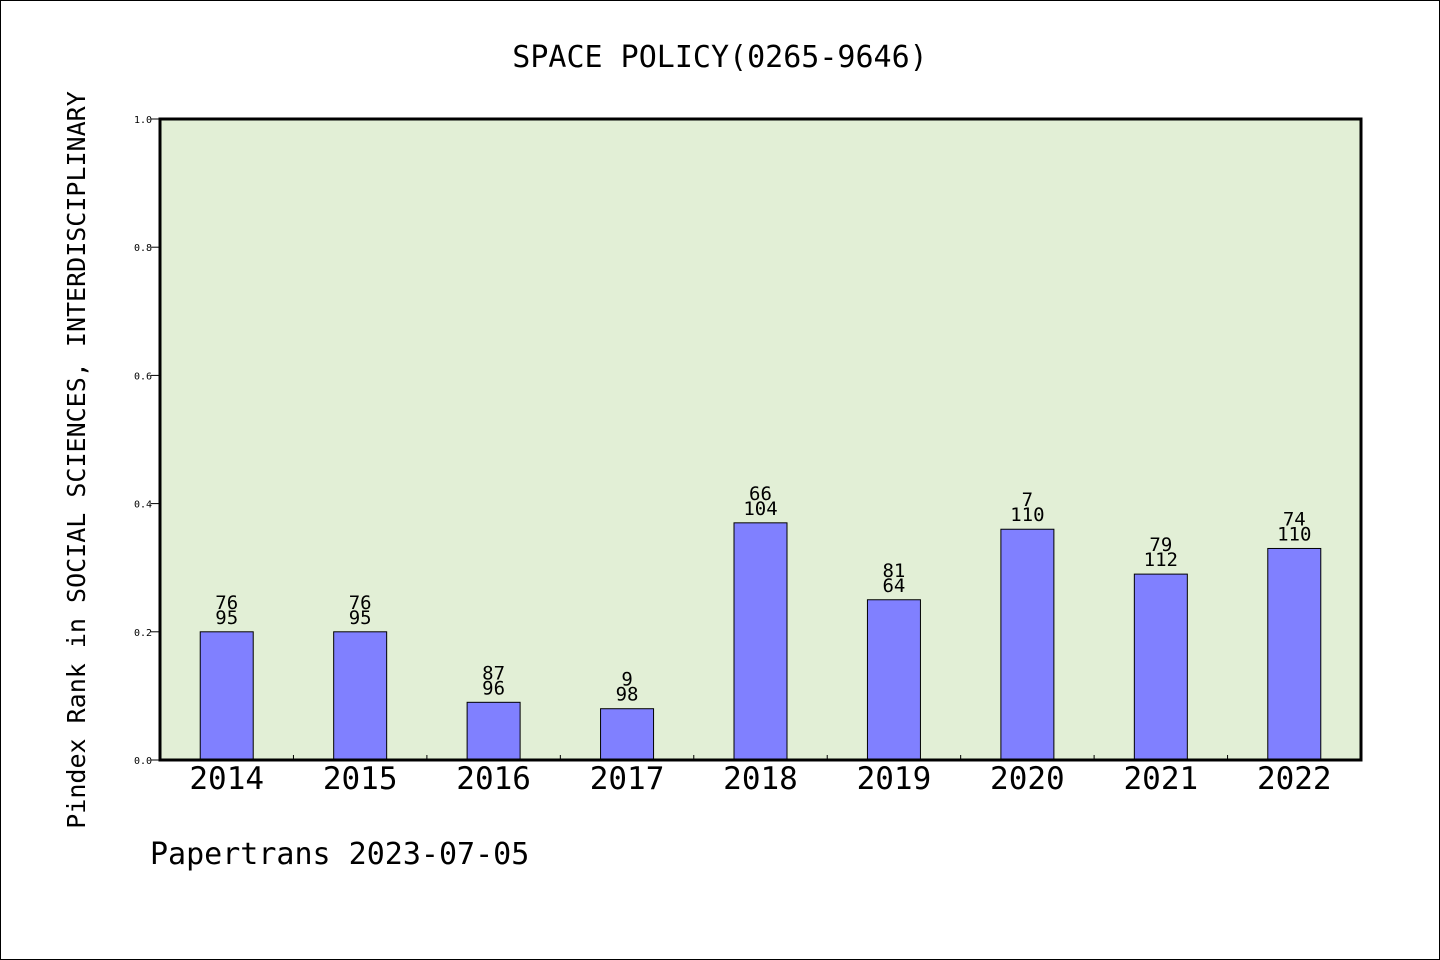  Describe the element at coordinates (1294, 519) in the screenshot. I see `bar-rank-label: 74` at that location.